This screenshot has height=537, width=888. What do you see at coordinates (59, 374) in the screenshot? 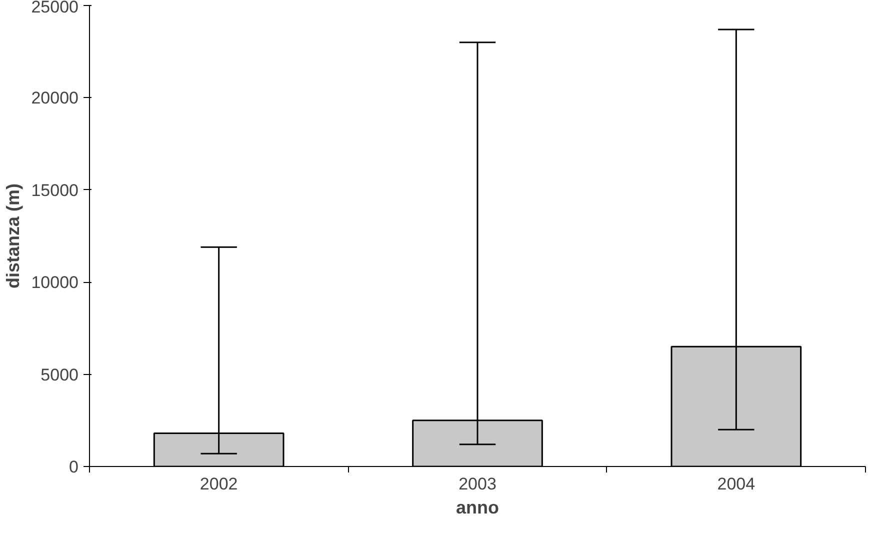
I see `y-tick-label: 5000` at bounding box center [59, 374].